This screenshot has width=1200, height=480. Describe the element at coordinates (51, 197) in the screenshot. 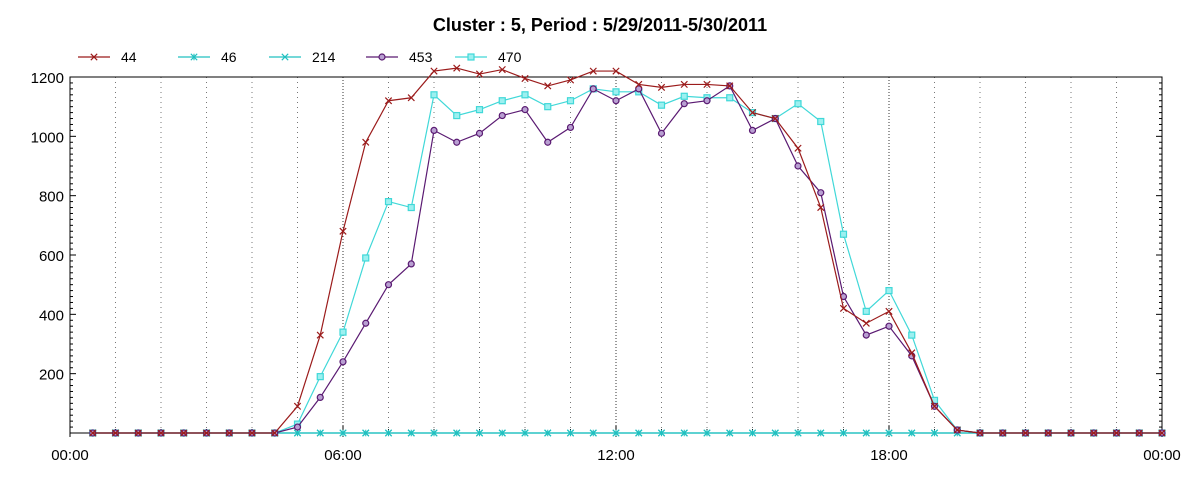

I see `y-tick-label: 800` at that location.